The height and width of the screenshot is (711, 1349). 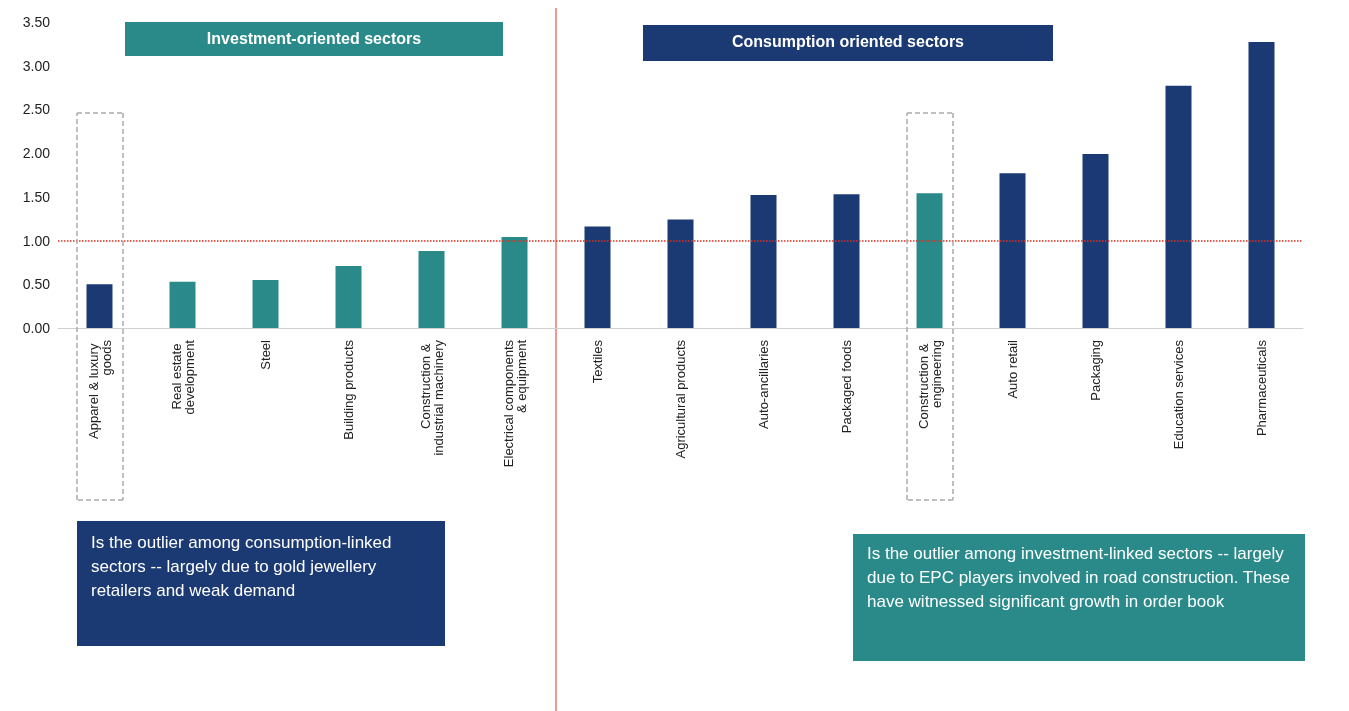 What do you see at coordinates (36, 153) in the screenshot?
I see `y-tick-label: 2.00` at bounding box center [36, 153].